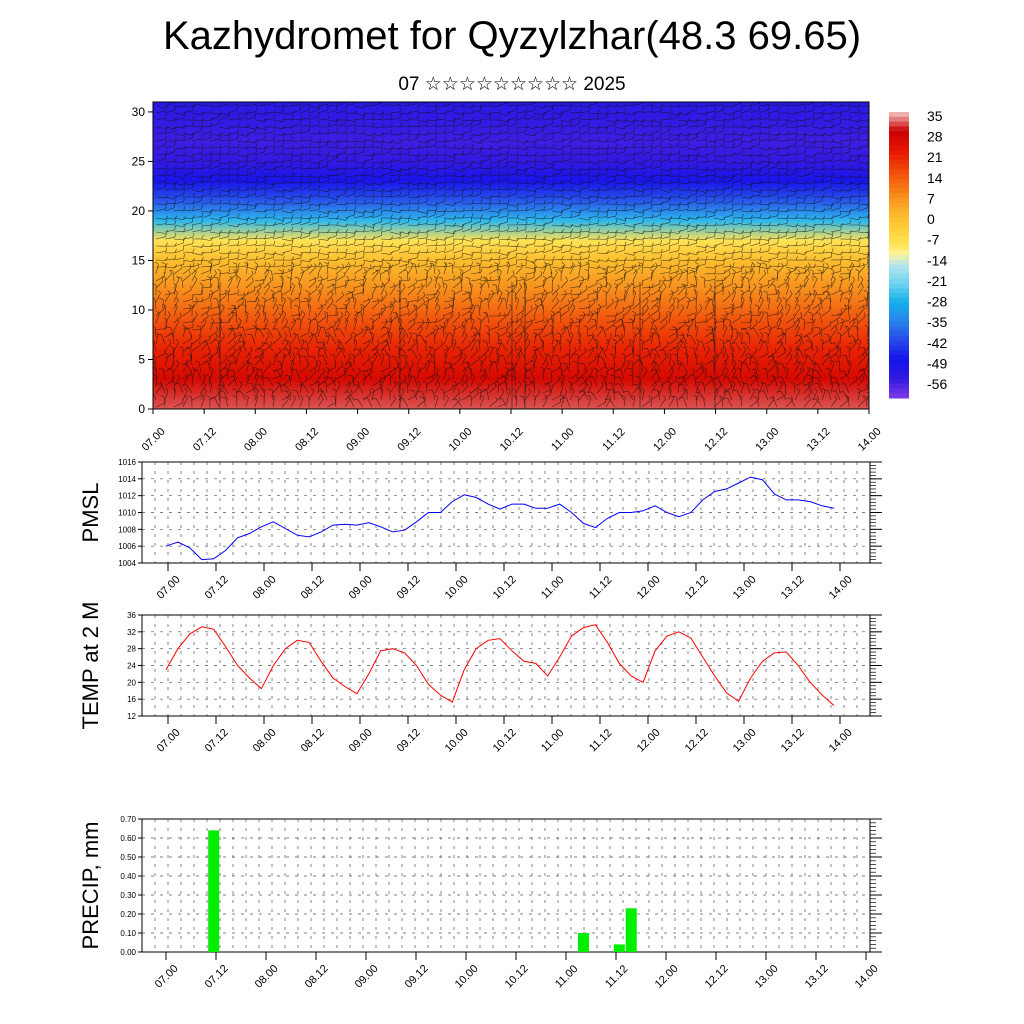 The image size is (1024, 1024). What do you see at coordinates (918, 253) in the screenshot?
I see `colorbar: 35 28 21 14 7 0 -7 -14 -21 -28 -35 -42 -49 -56` at bounding box center [918, 253].